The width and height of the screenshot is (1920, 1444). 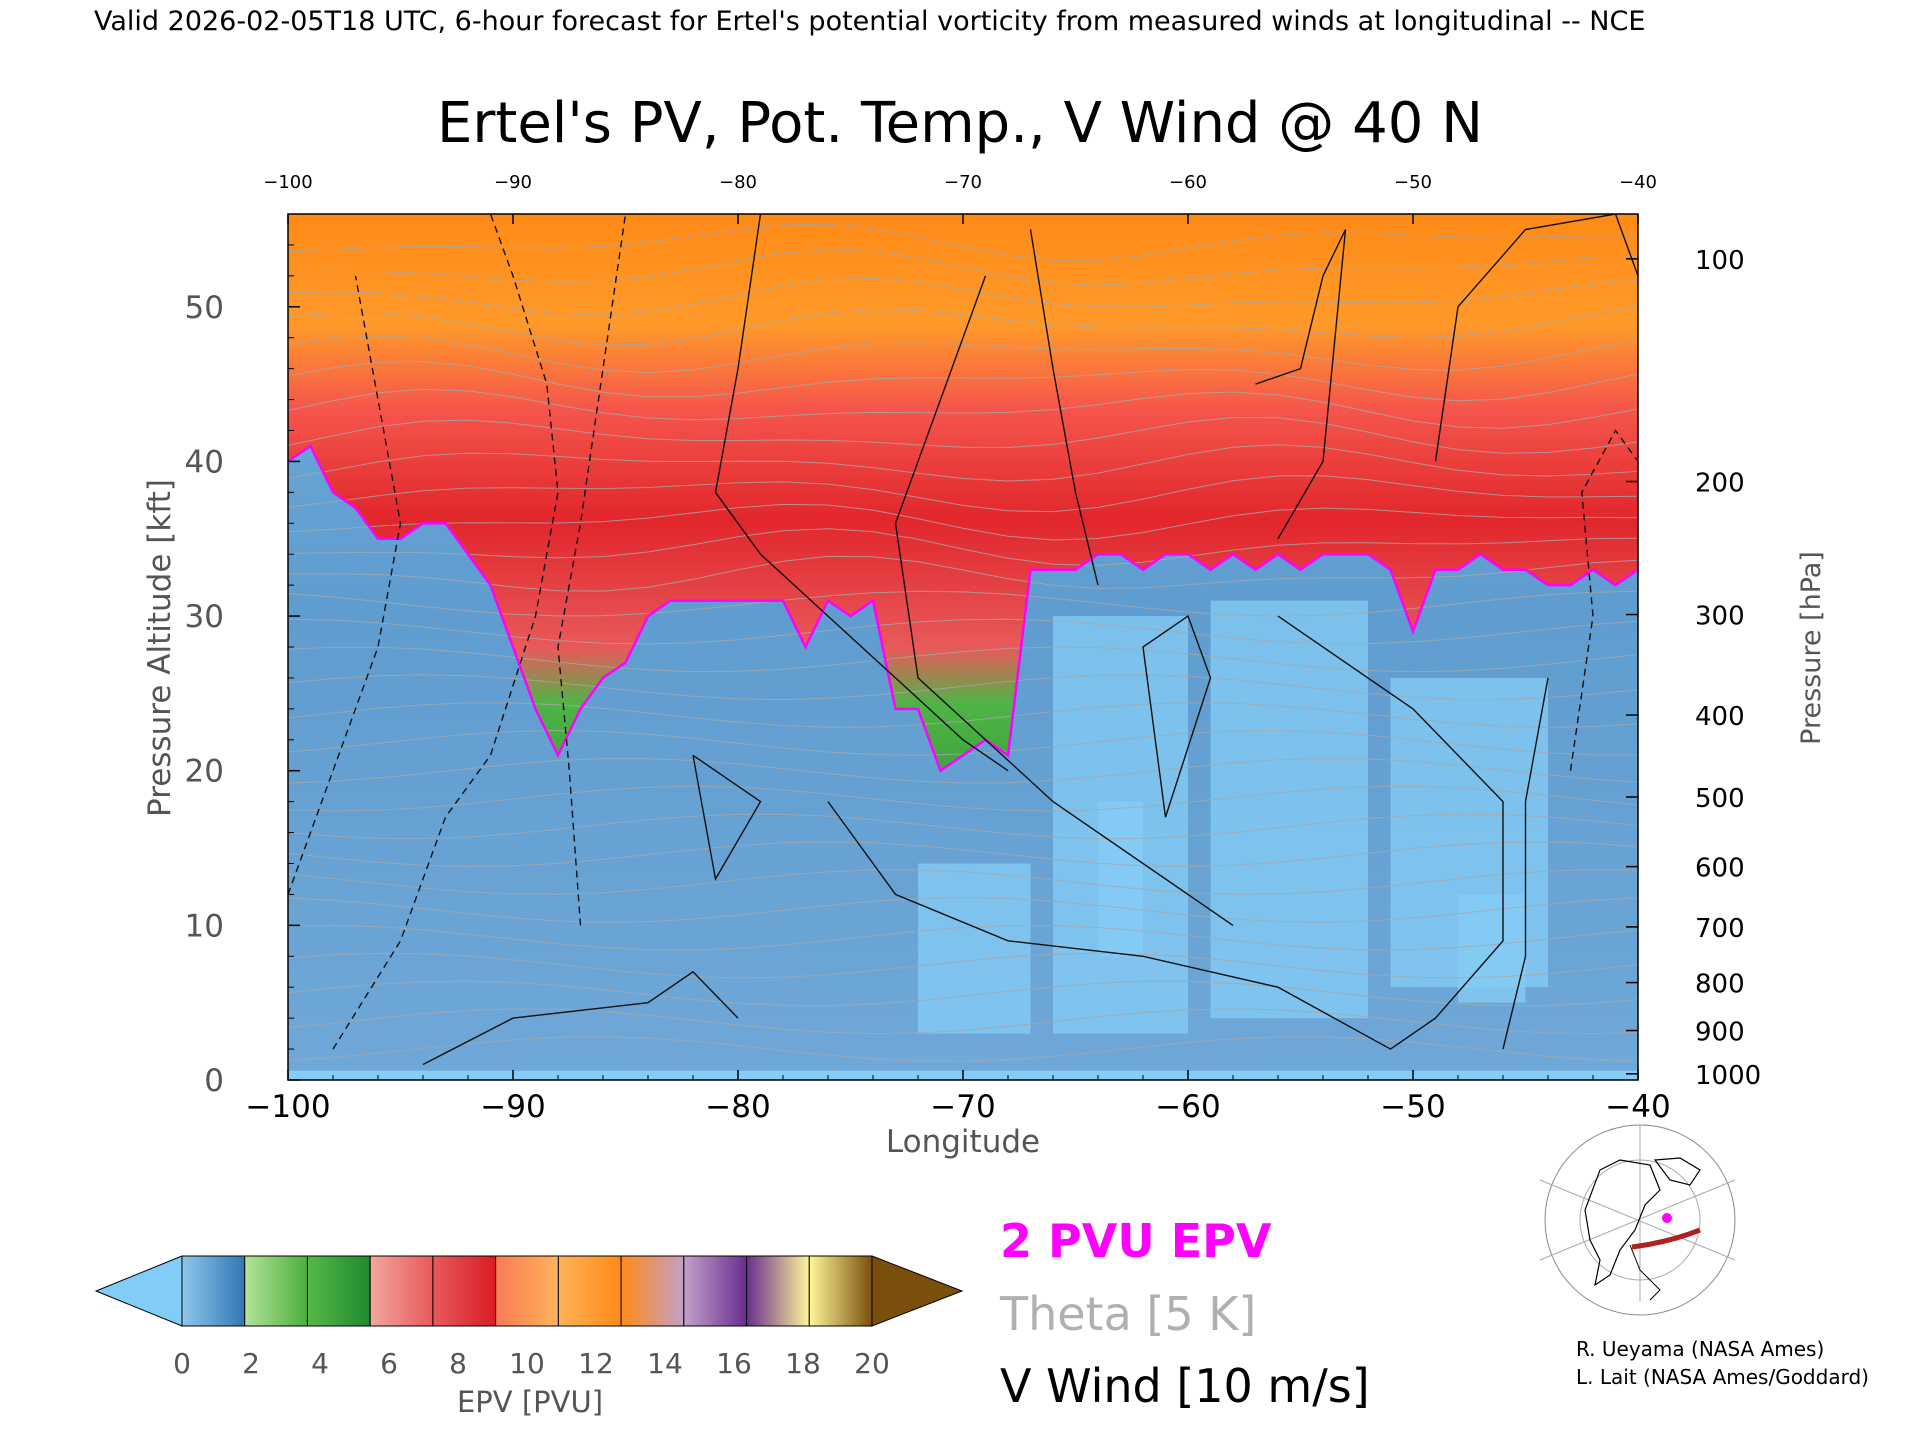 I want to click on colorbar-tick-label: 20, so click(x=872, y=1363).